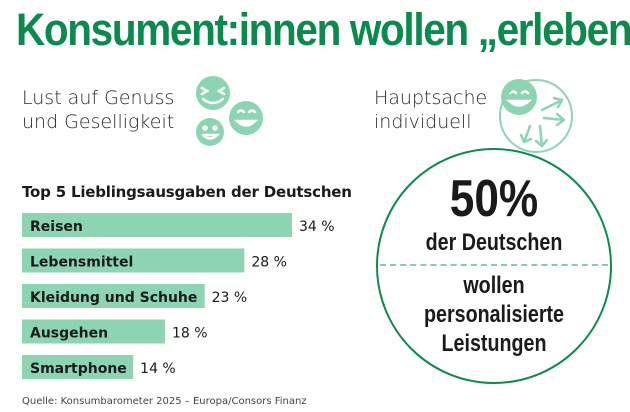 The image size is (630, 412). Describe the element at coordinates (81, 263) in the screenshot. I see `bar-category-label: Lebensmittel` at that location.